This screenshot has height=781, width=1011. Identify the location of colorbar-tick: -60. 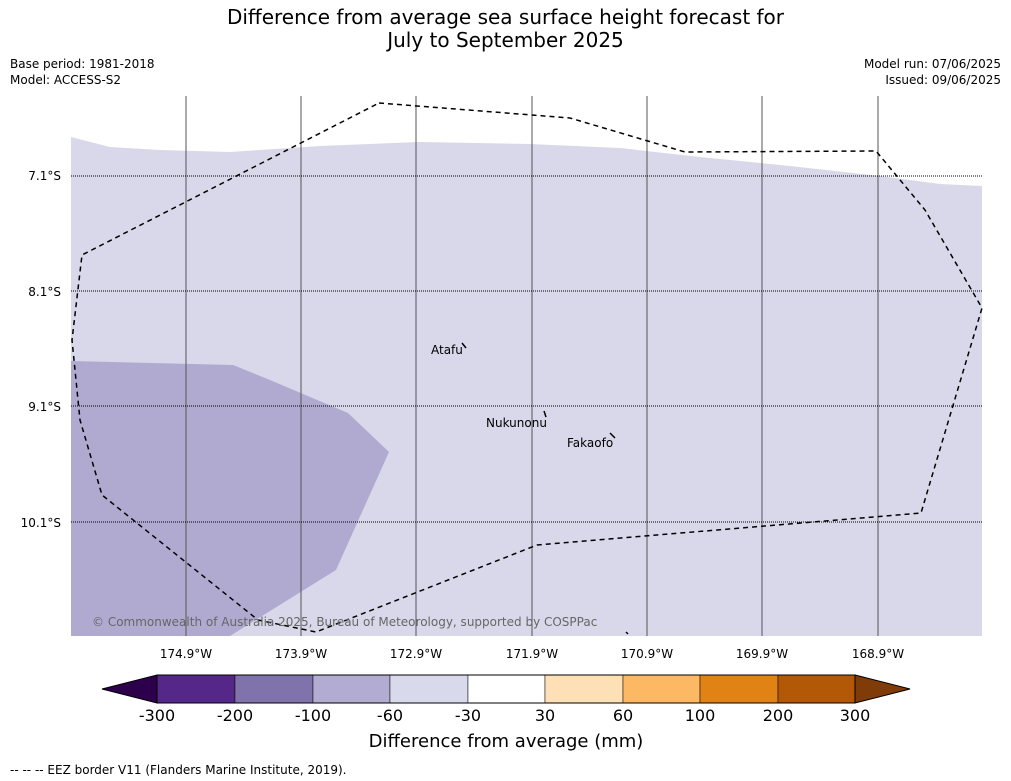
(390, 715).